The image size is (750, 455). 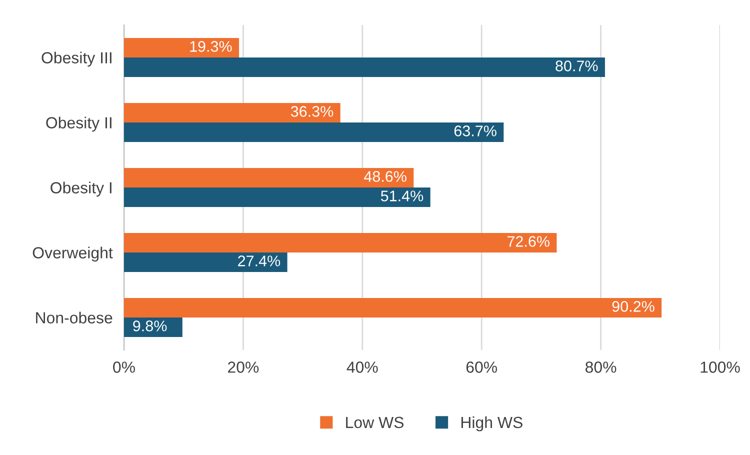 What do you see at coordinates (475, 131) in the screenshot?
I see `data-label: 63.7%` at bounding box center [475, 131].